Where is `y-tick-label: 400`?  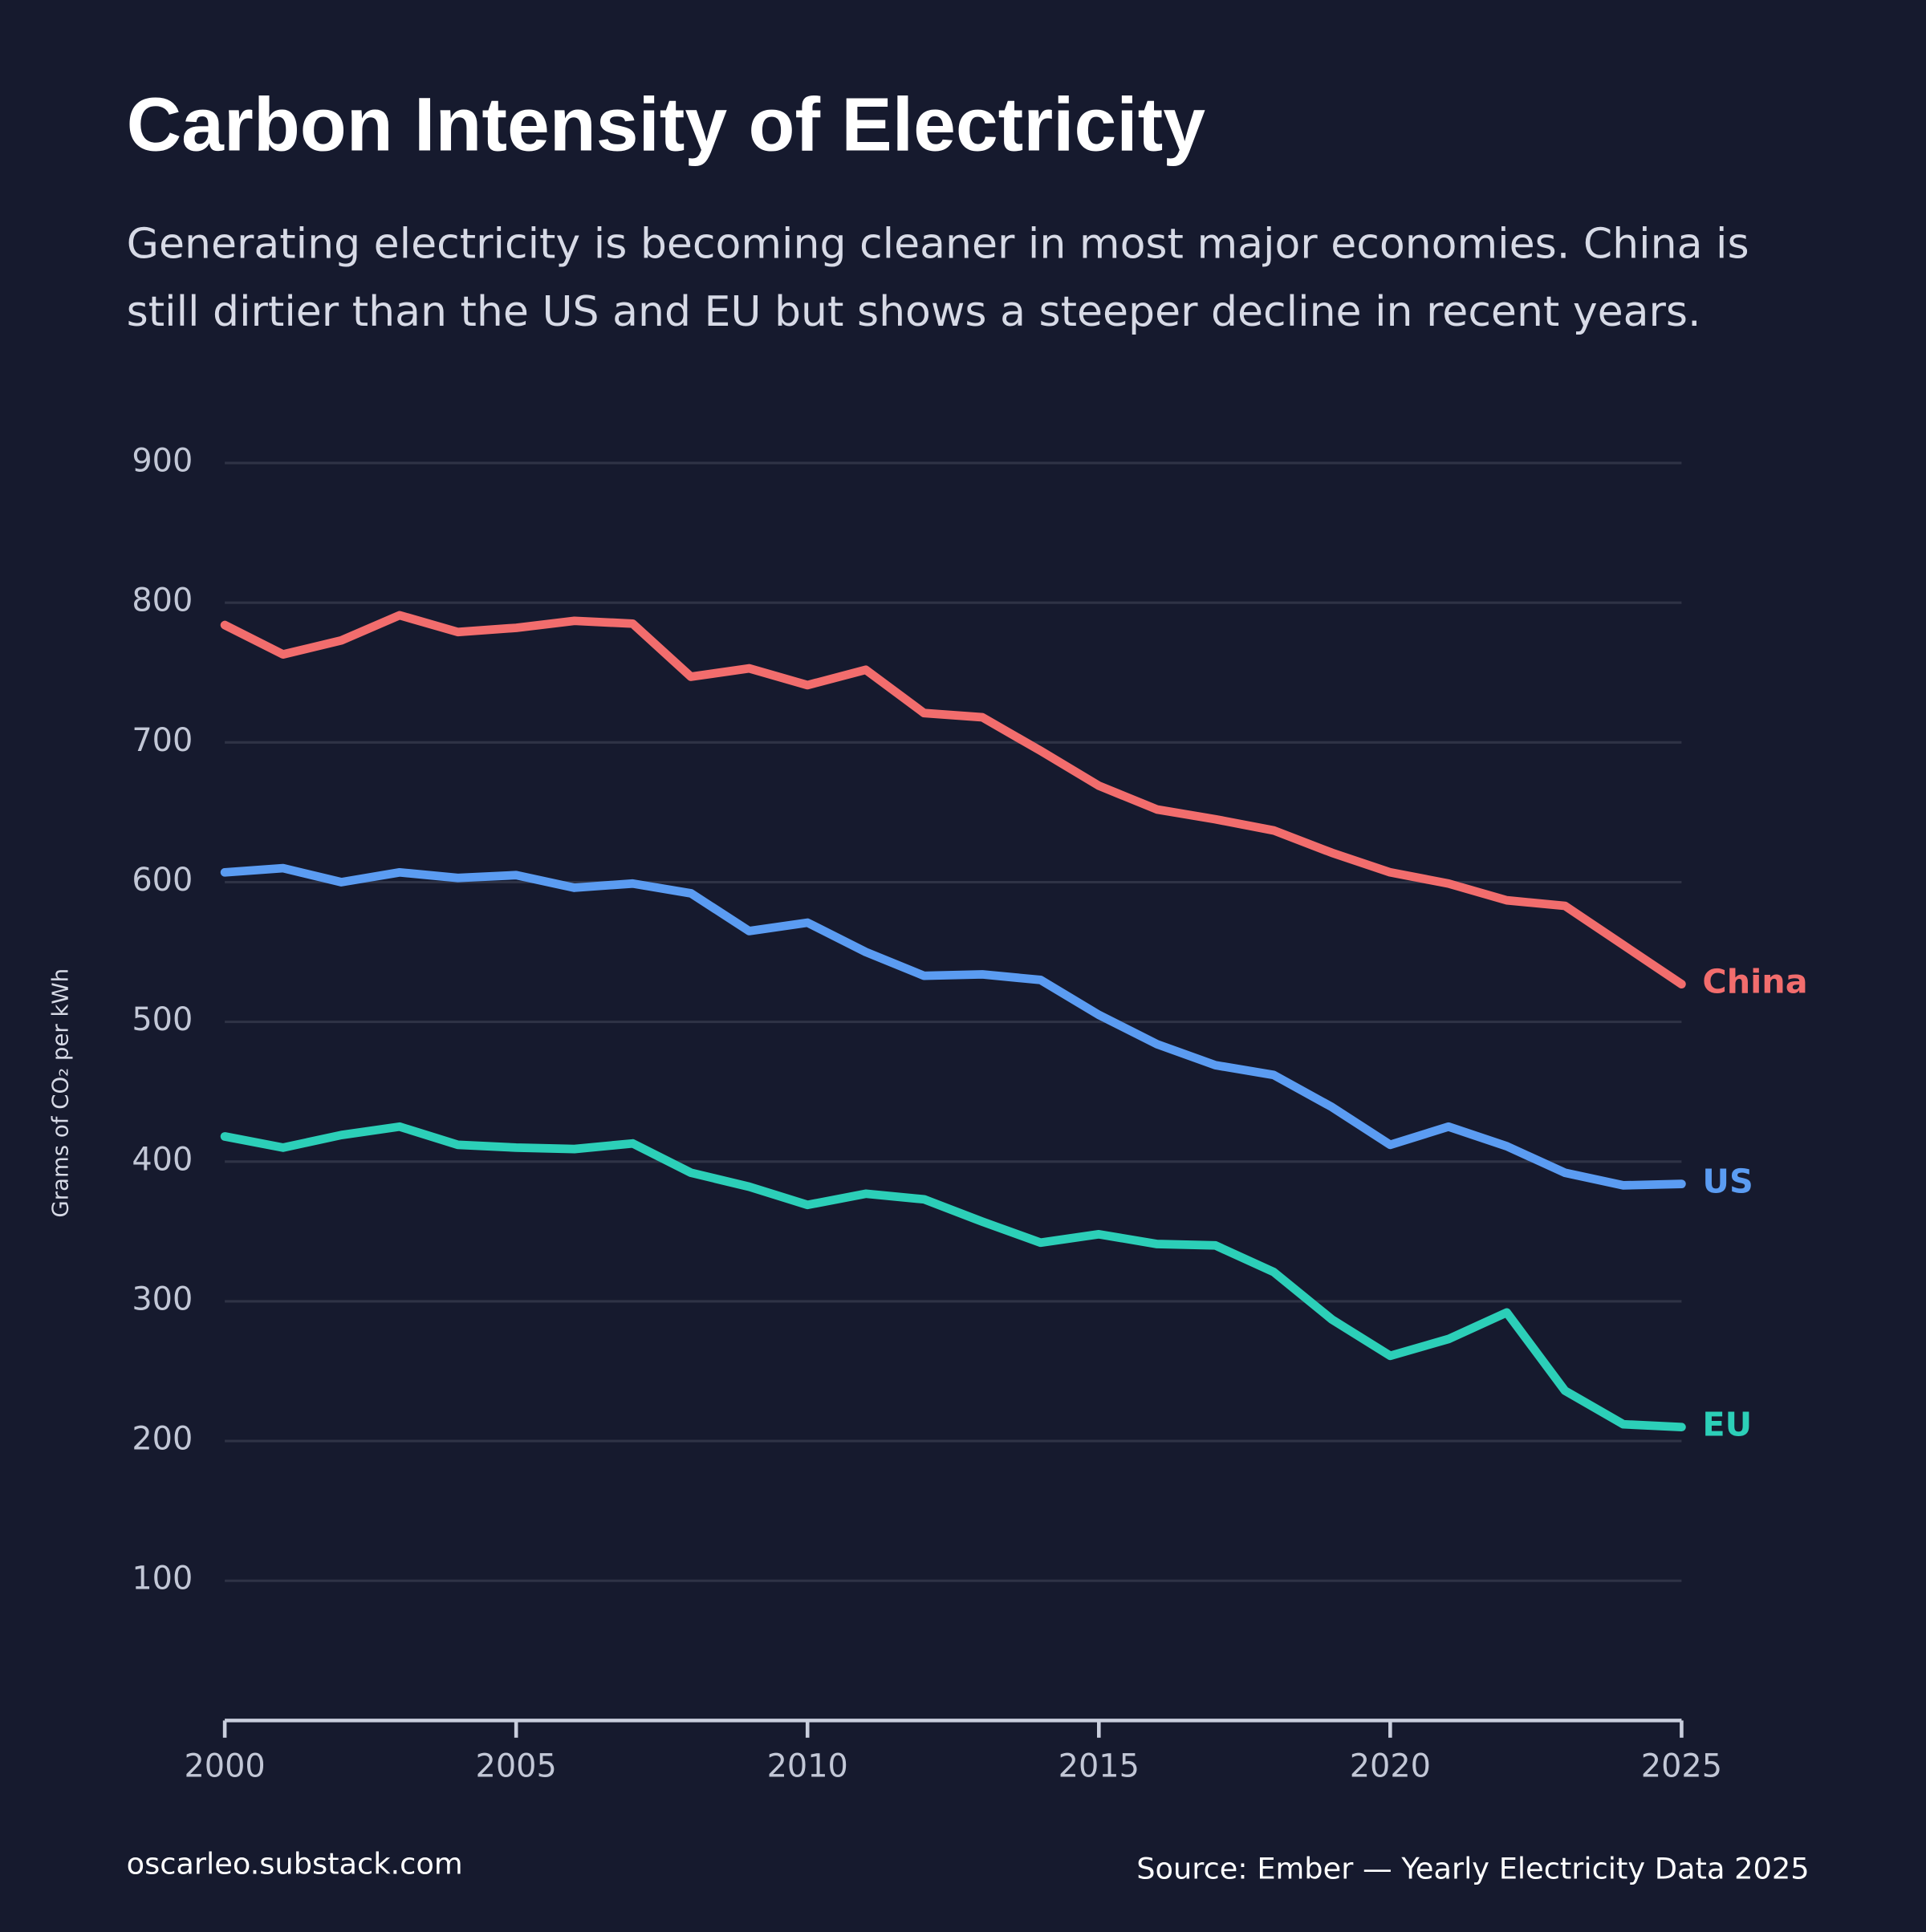
y-tick-label: 400 is located at coordinates (162, 1159).